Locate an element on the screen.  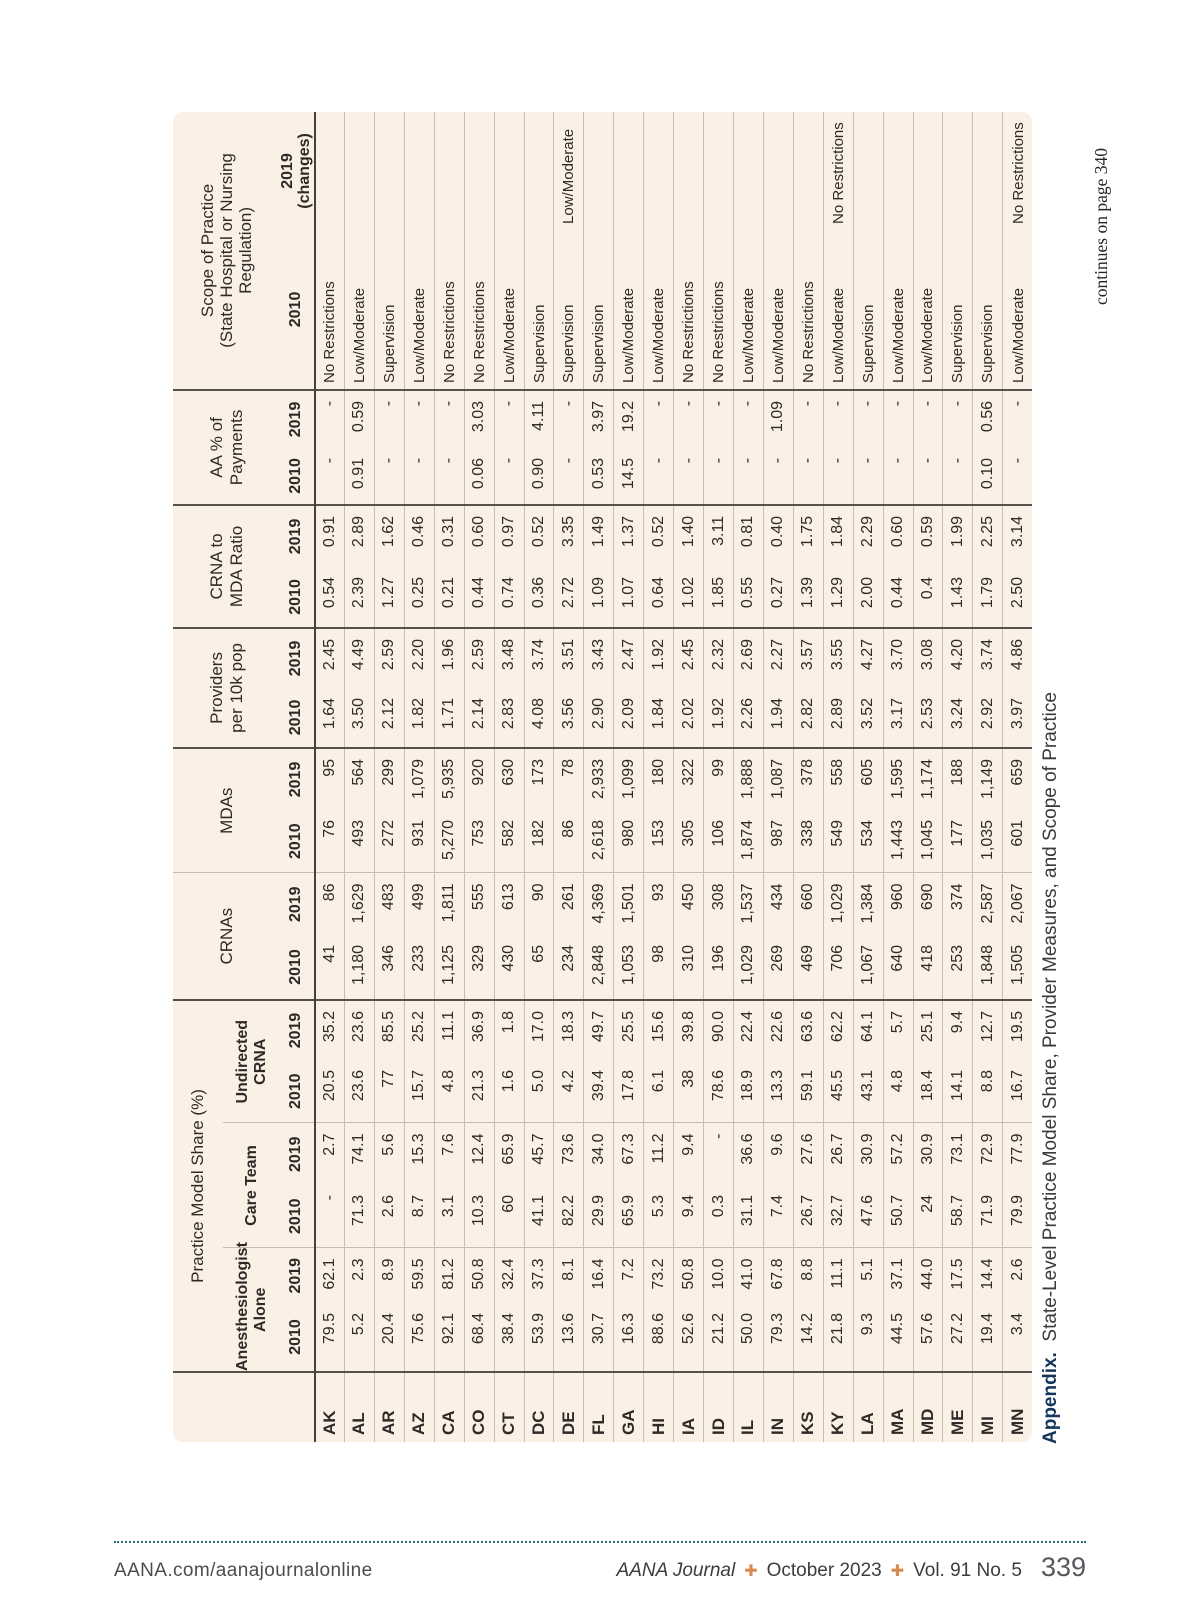
value-cell: 0.4 is located at coordinates (928, 597).